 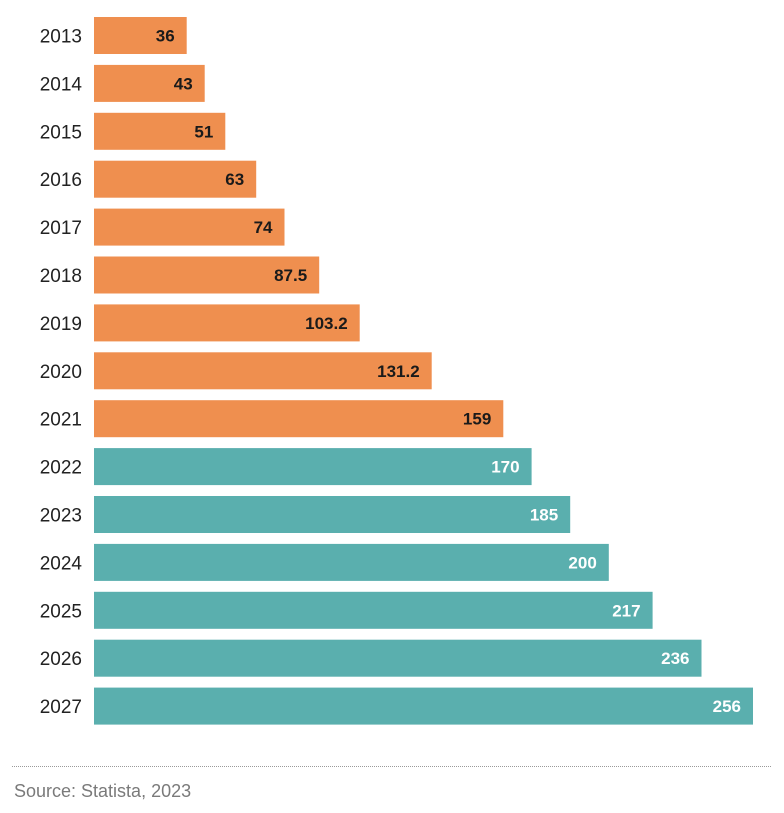 I want to click on value-label-2024: 200, so click(x=582, y=562).